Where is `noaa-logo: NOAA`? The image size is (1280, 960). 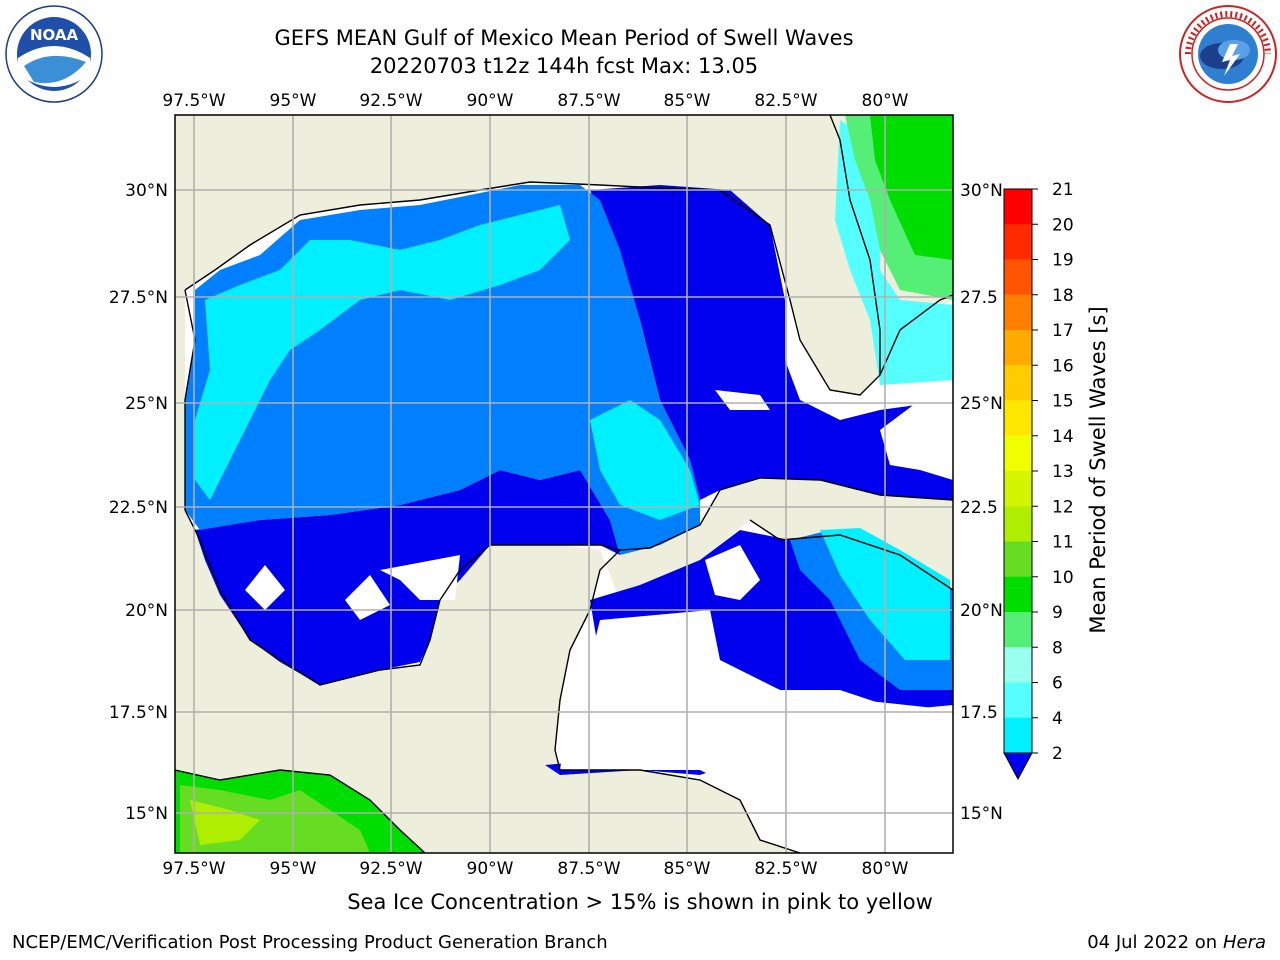 noaa-logo: NOAA is located at coordinates (54, 54).